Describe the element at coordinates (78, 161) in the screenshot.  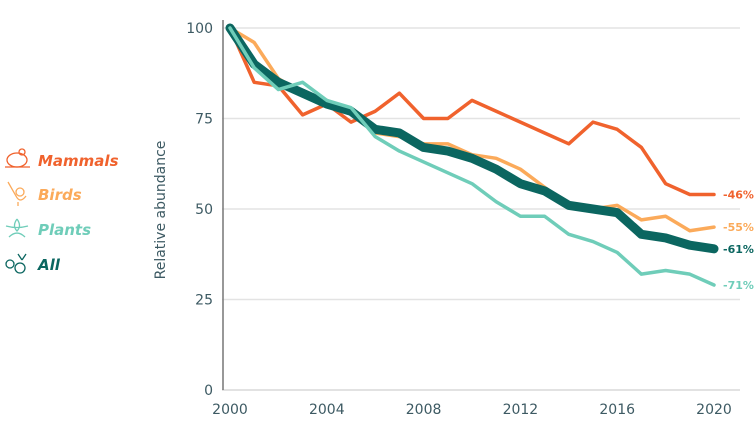
I see `legend-label: Mammals` at that location.